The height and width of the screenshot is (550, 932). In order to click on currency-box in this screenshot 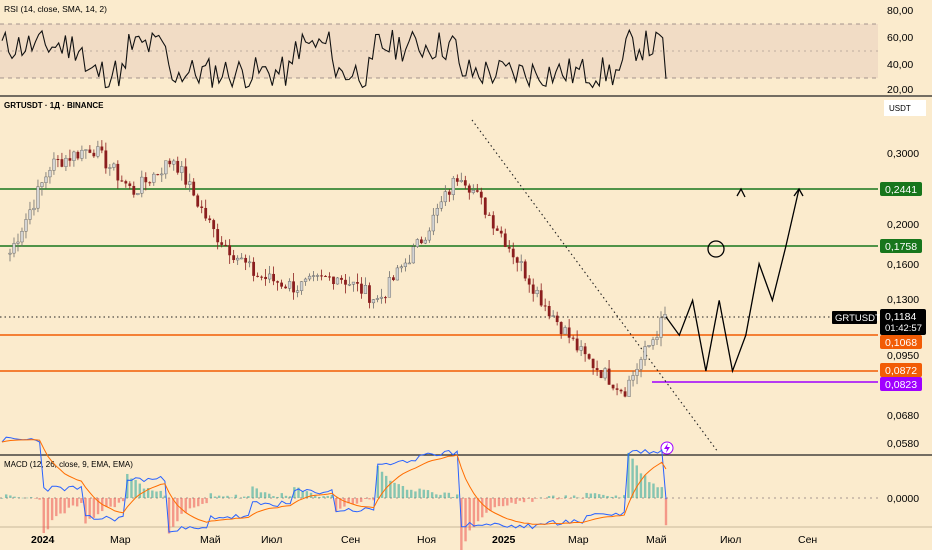, I will do `click(905, 108)`.